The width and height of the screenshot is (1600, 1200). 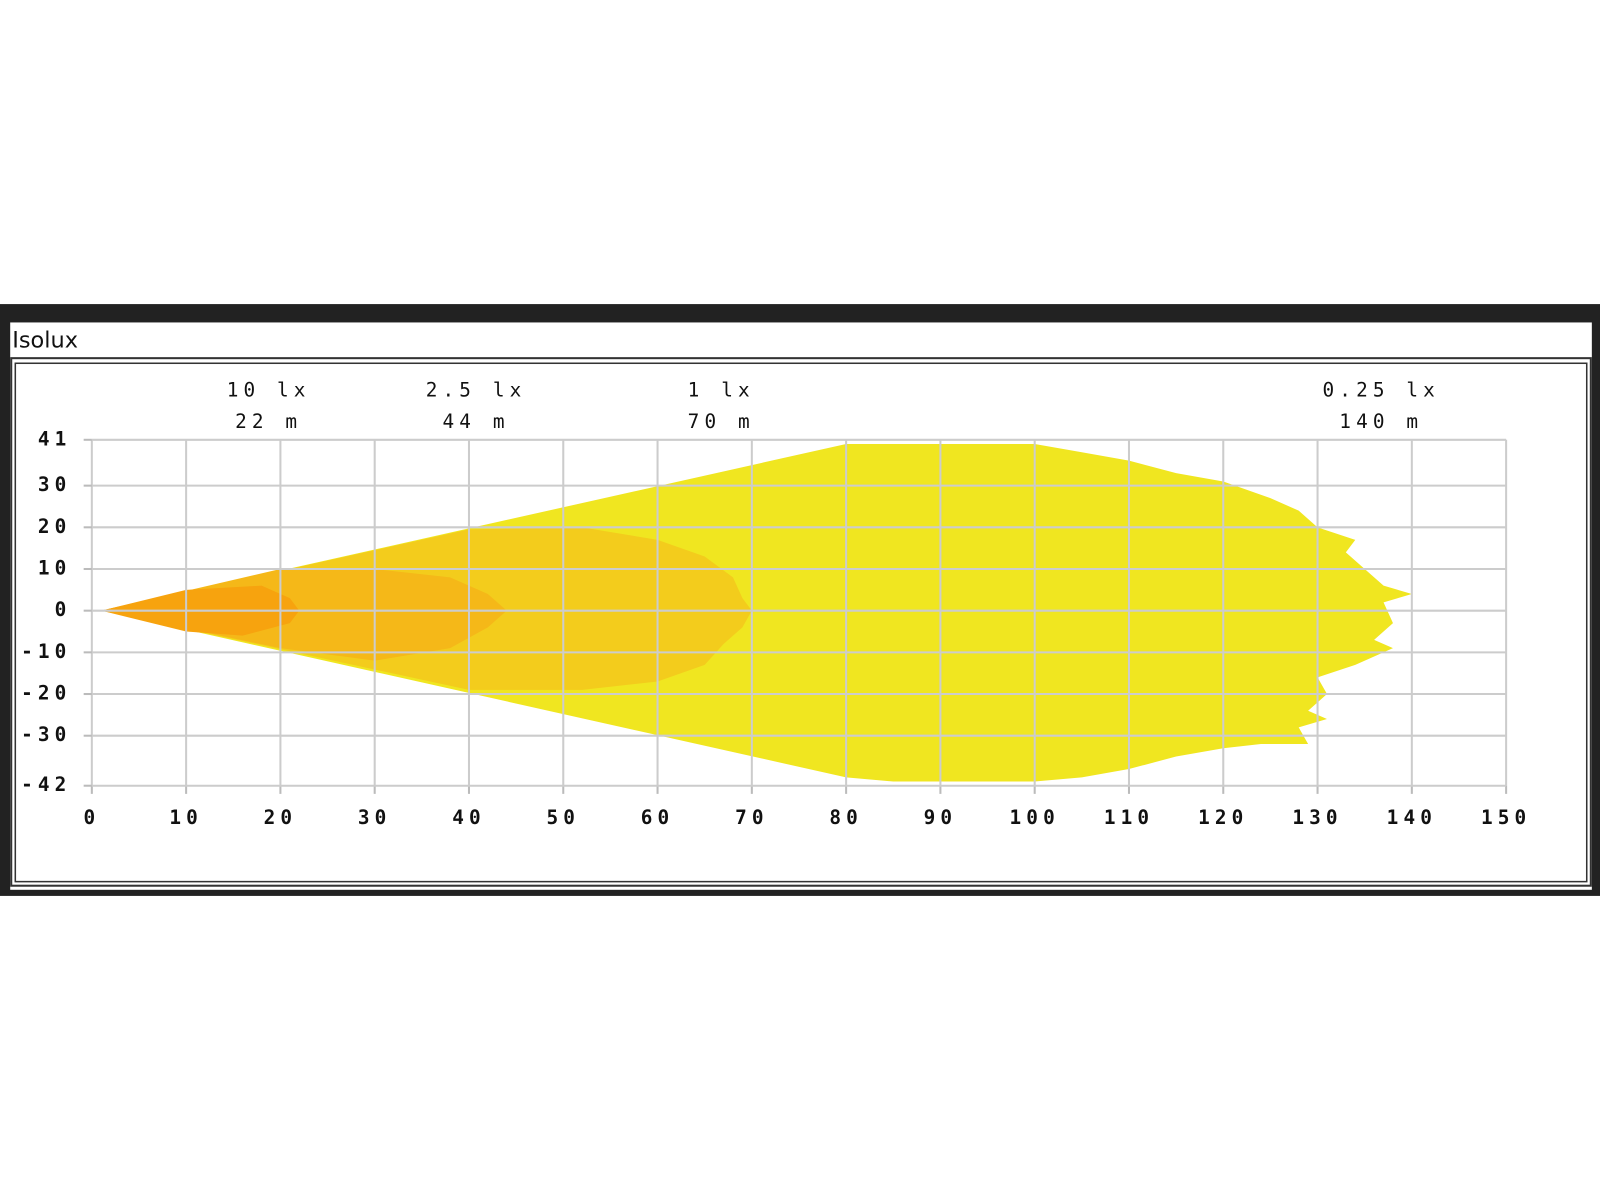 I want to click on x-tick-label: 150, so click(x=1506, y=817).